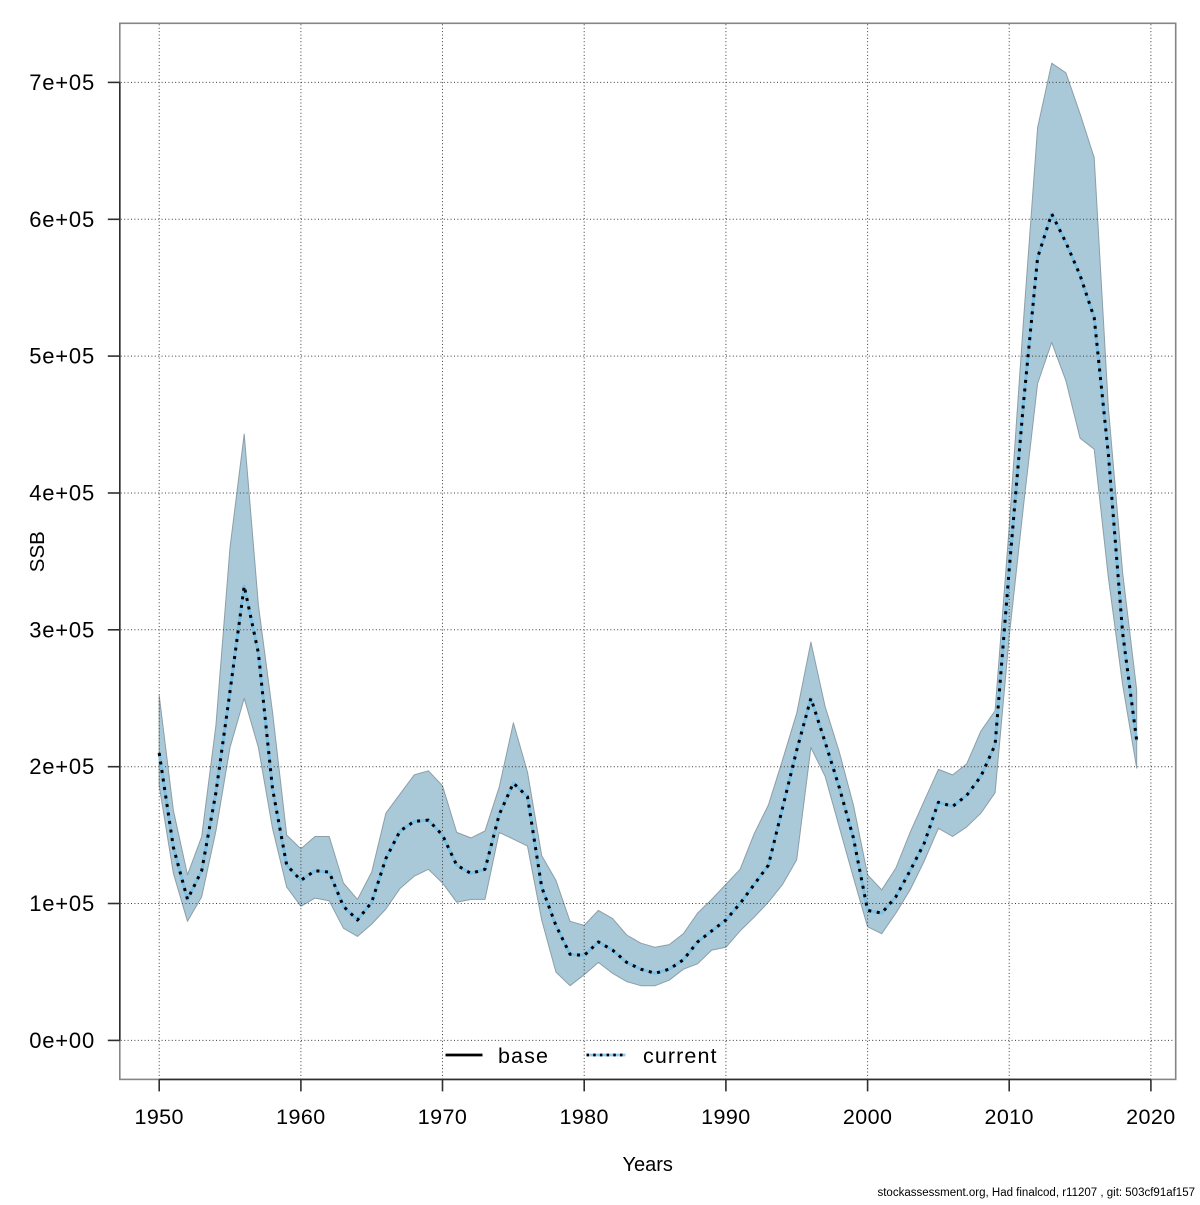  What do you see at coordinates (37, 551) in the screenshot?
I see `svg-text: SSB` at bounding box center [37, 551].